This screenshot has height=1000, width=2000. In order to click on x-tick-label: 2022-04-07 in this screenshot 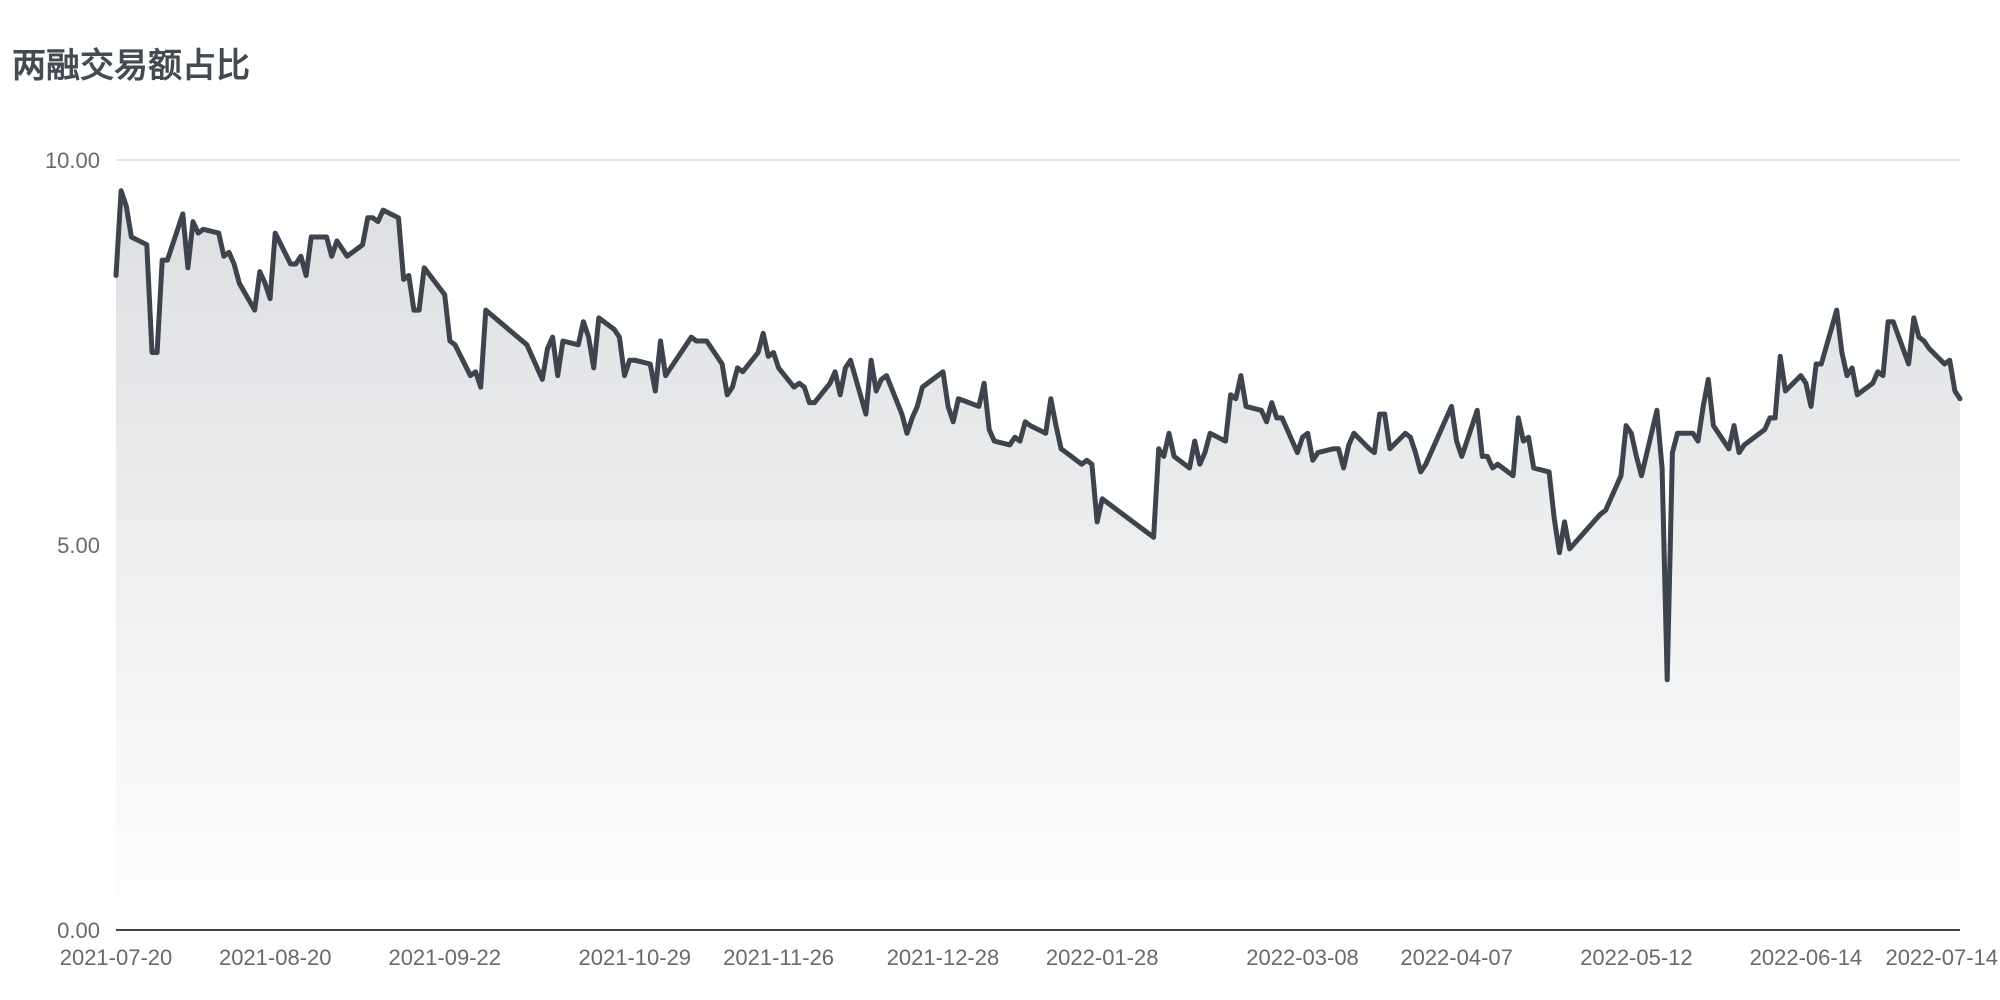, I will do `click(1456, 957)`.